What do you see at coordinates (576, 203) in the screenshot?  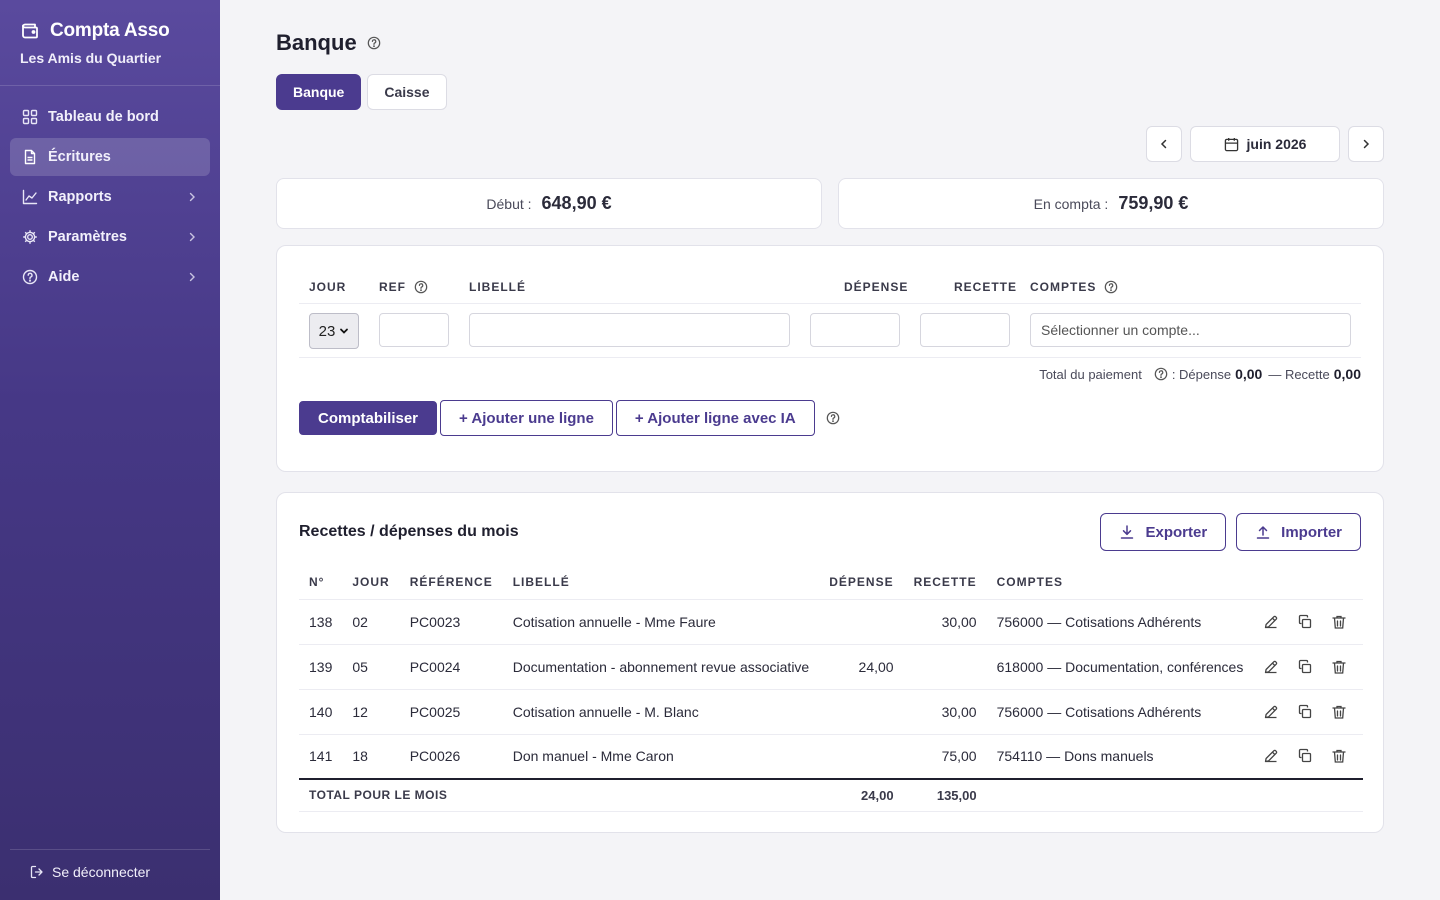 I see `start-balance-value: 648,90 €` at bounding box center [576, 203].